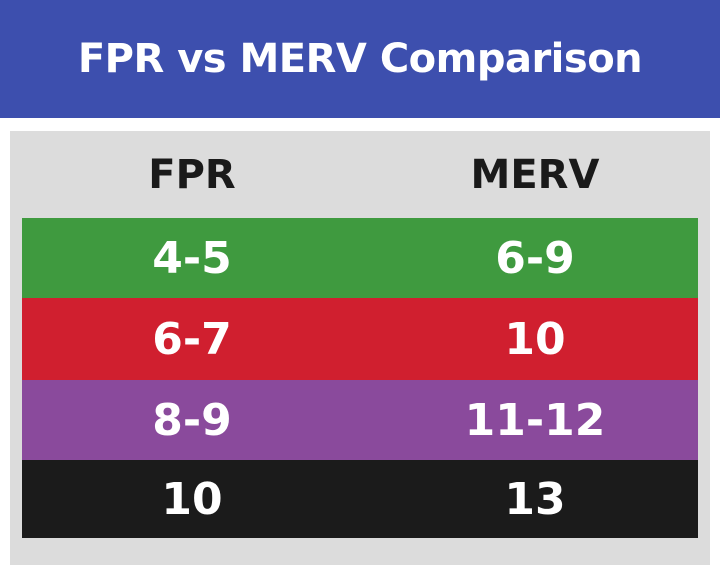 The height and width of the screenshot is (576, 720). Describe the element at coordinates (535, 339) in the screenshot. I see `merv-cell: 10` at that location.